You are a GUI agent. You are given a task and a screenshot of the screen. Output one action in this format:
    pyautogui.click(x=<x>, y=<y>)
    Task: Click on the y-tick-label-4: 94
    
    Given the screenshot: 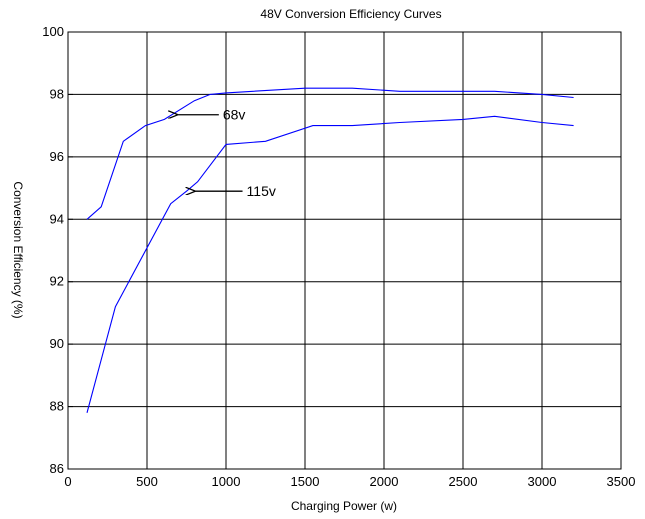 What is the action you would take?
    pyautogui.click(x=57, y=218)
    